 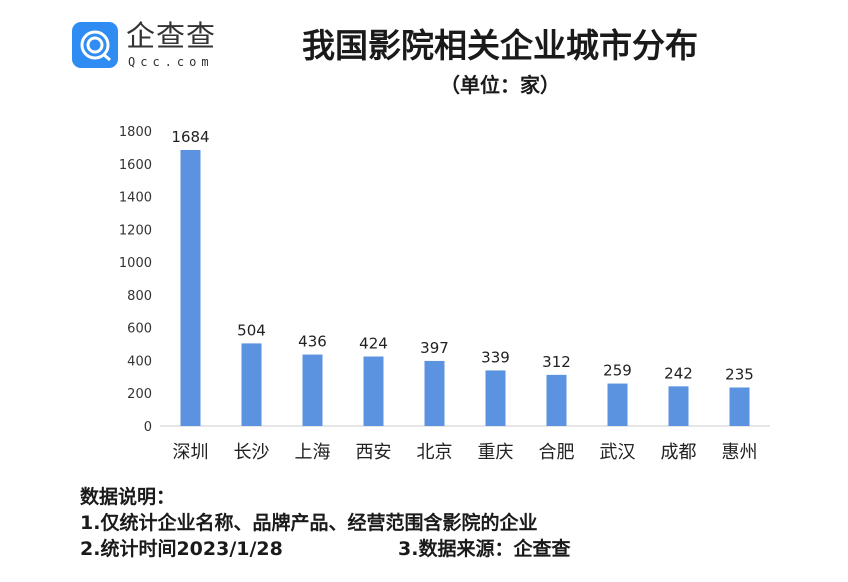 I want to click on y-tick-label: 1600, so click(x=135, y=165).